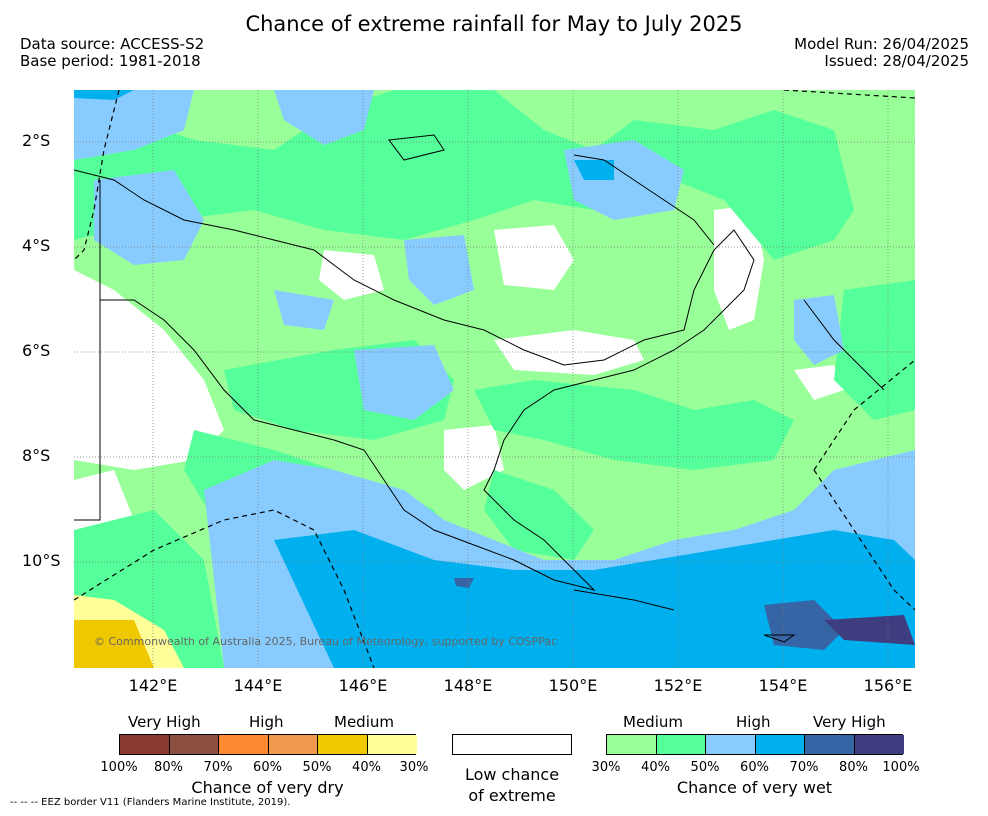  Describe the element at coordinates (512, 785) in the screenshot. I see `low-chance-caption: Low chance of extreme` at that location.